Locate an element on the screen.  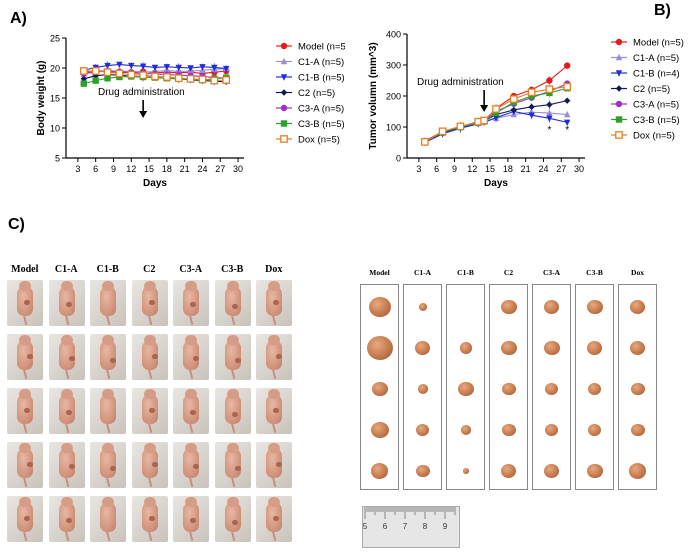
panel-a-label: A) is located at coordinates (18, 18).